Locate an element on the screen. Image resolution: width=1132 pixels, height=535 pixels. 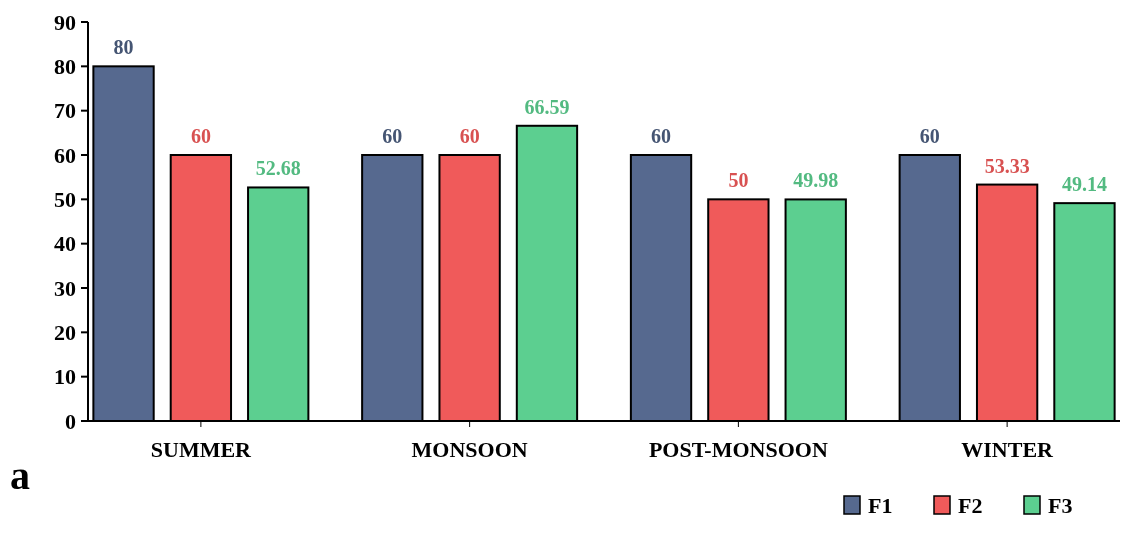
legend-label: F3 is located at coordinates (1060, 505).